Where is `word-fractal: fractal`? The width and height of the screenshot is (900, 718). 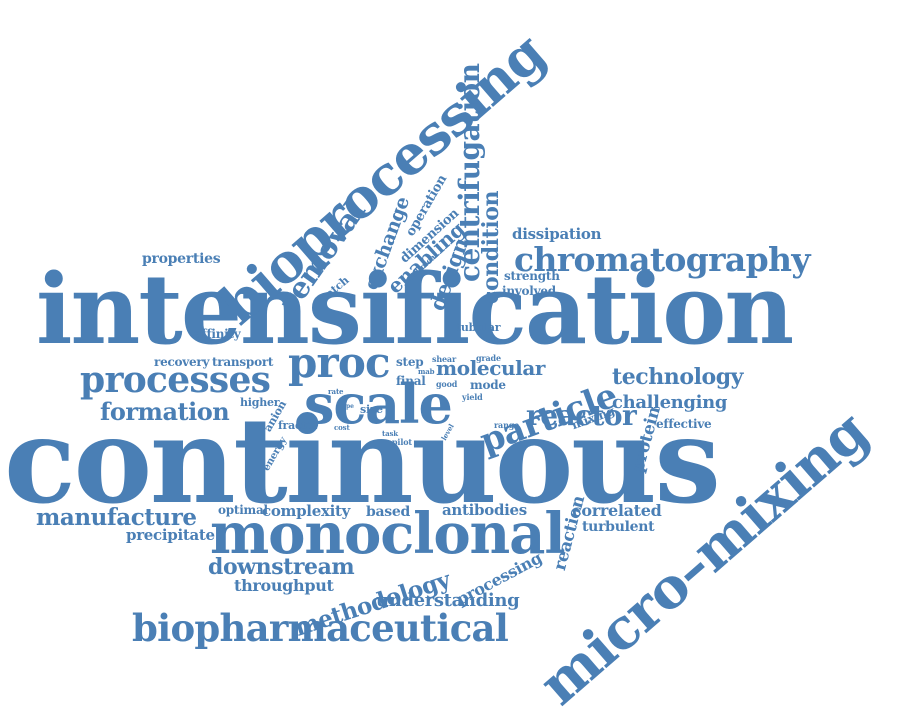
word-fractal: fractal is located at coordinates (298, 425).